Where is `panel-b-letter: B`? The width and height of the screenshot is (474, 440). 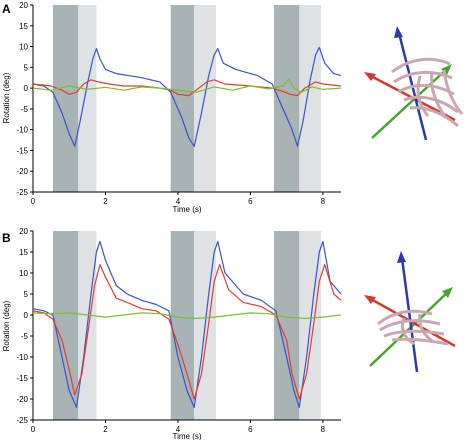 panel-b-letter: B is located at coordinates (6, 238).